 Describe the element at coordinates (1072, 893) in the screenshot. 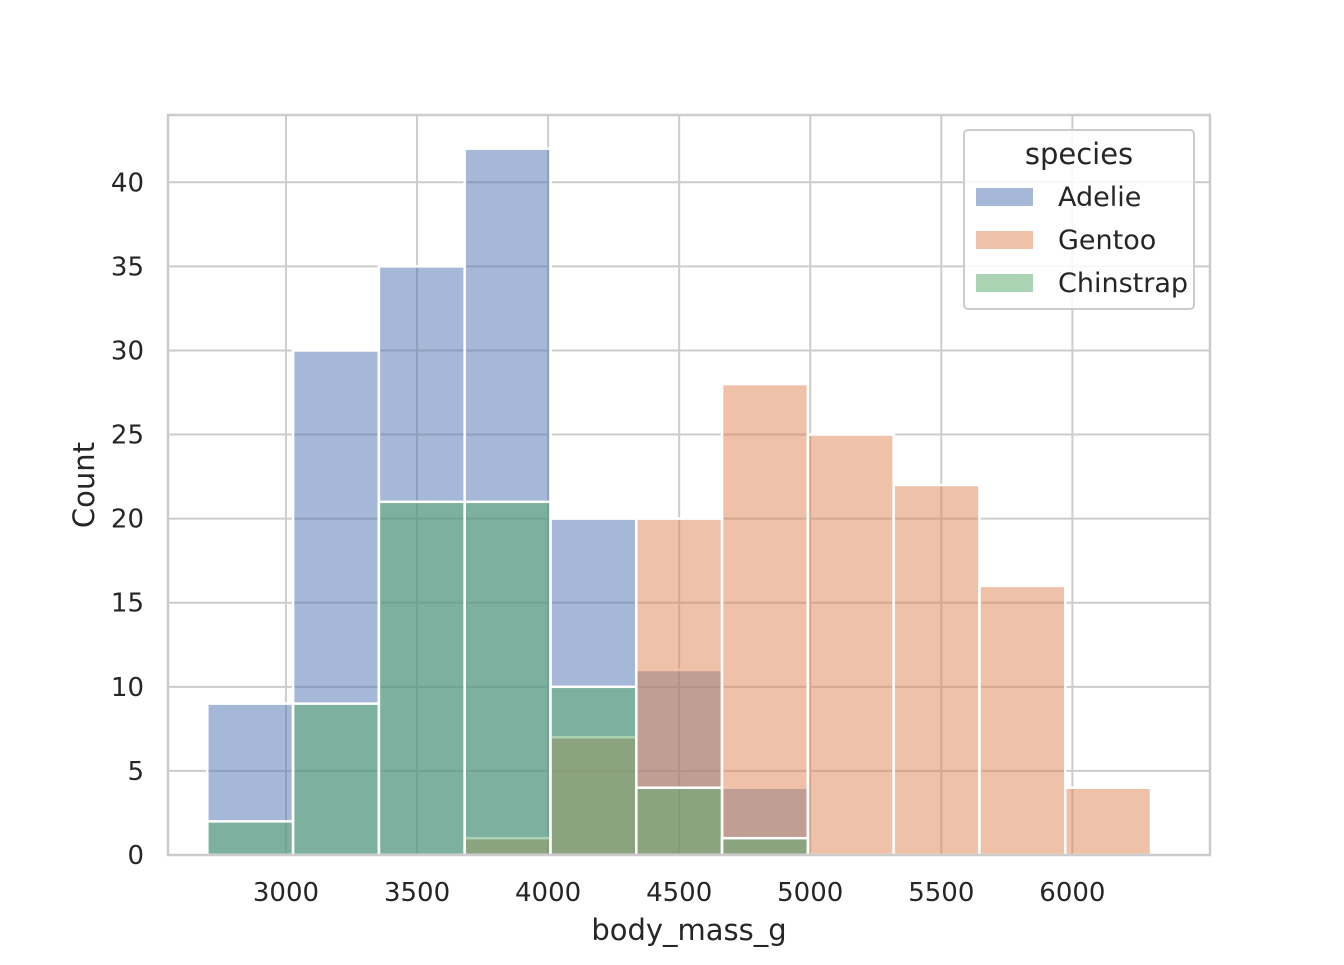

I see `x-tick-label: 6000` at that location.